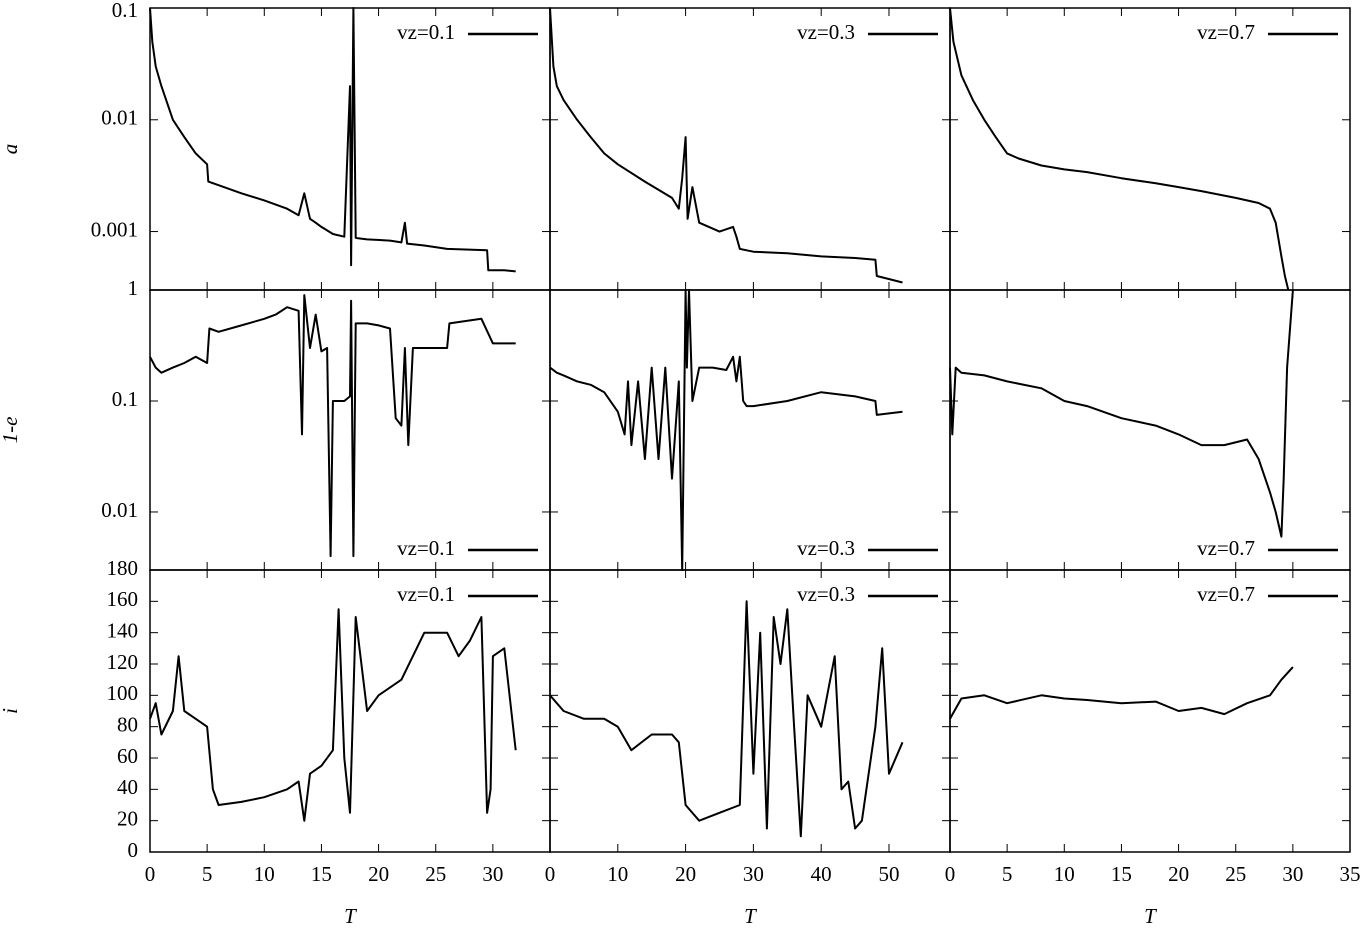 This screenshot has height=929, width=1366. I want to click on y-axis-label: 1-e, so click(11, 430).